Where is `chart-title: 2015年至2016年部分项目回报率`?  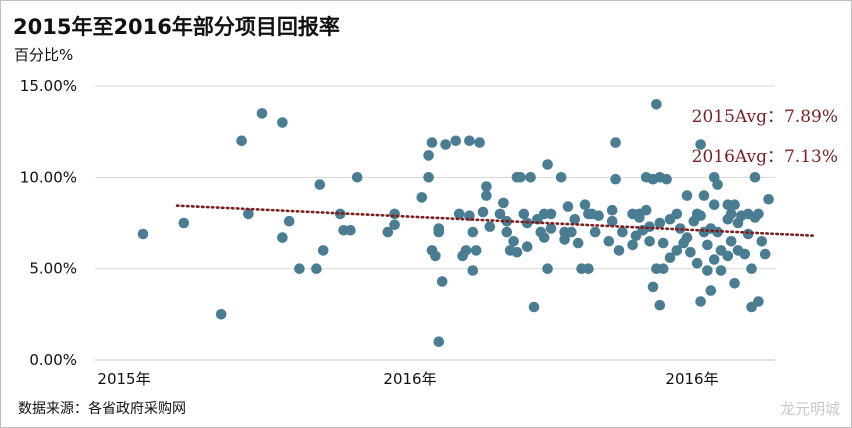
chart-title: 2015年至2016年部分项目回报率 is located at coordinates (176, 27).